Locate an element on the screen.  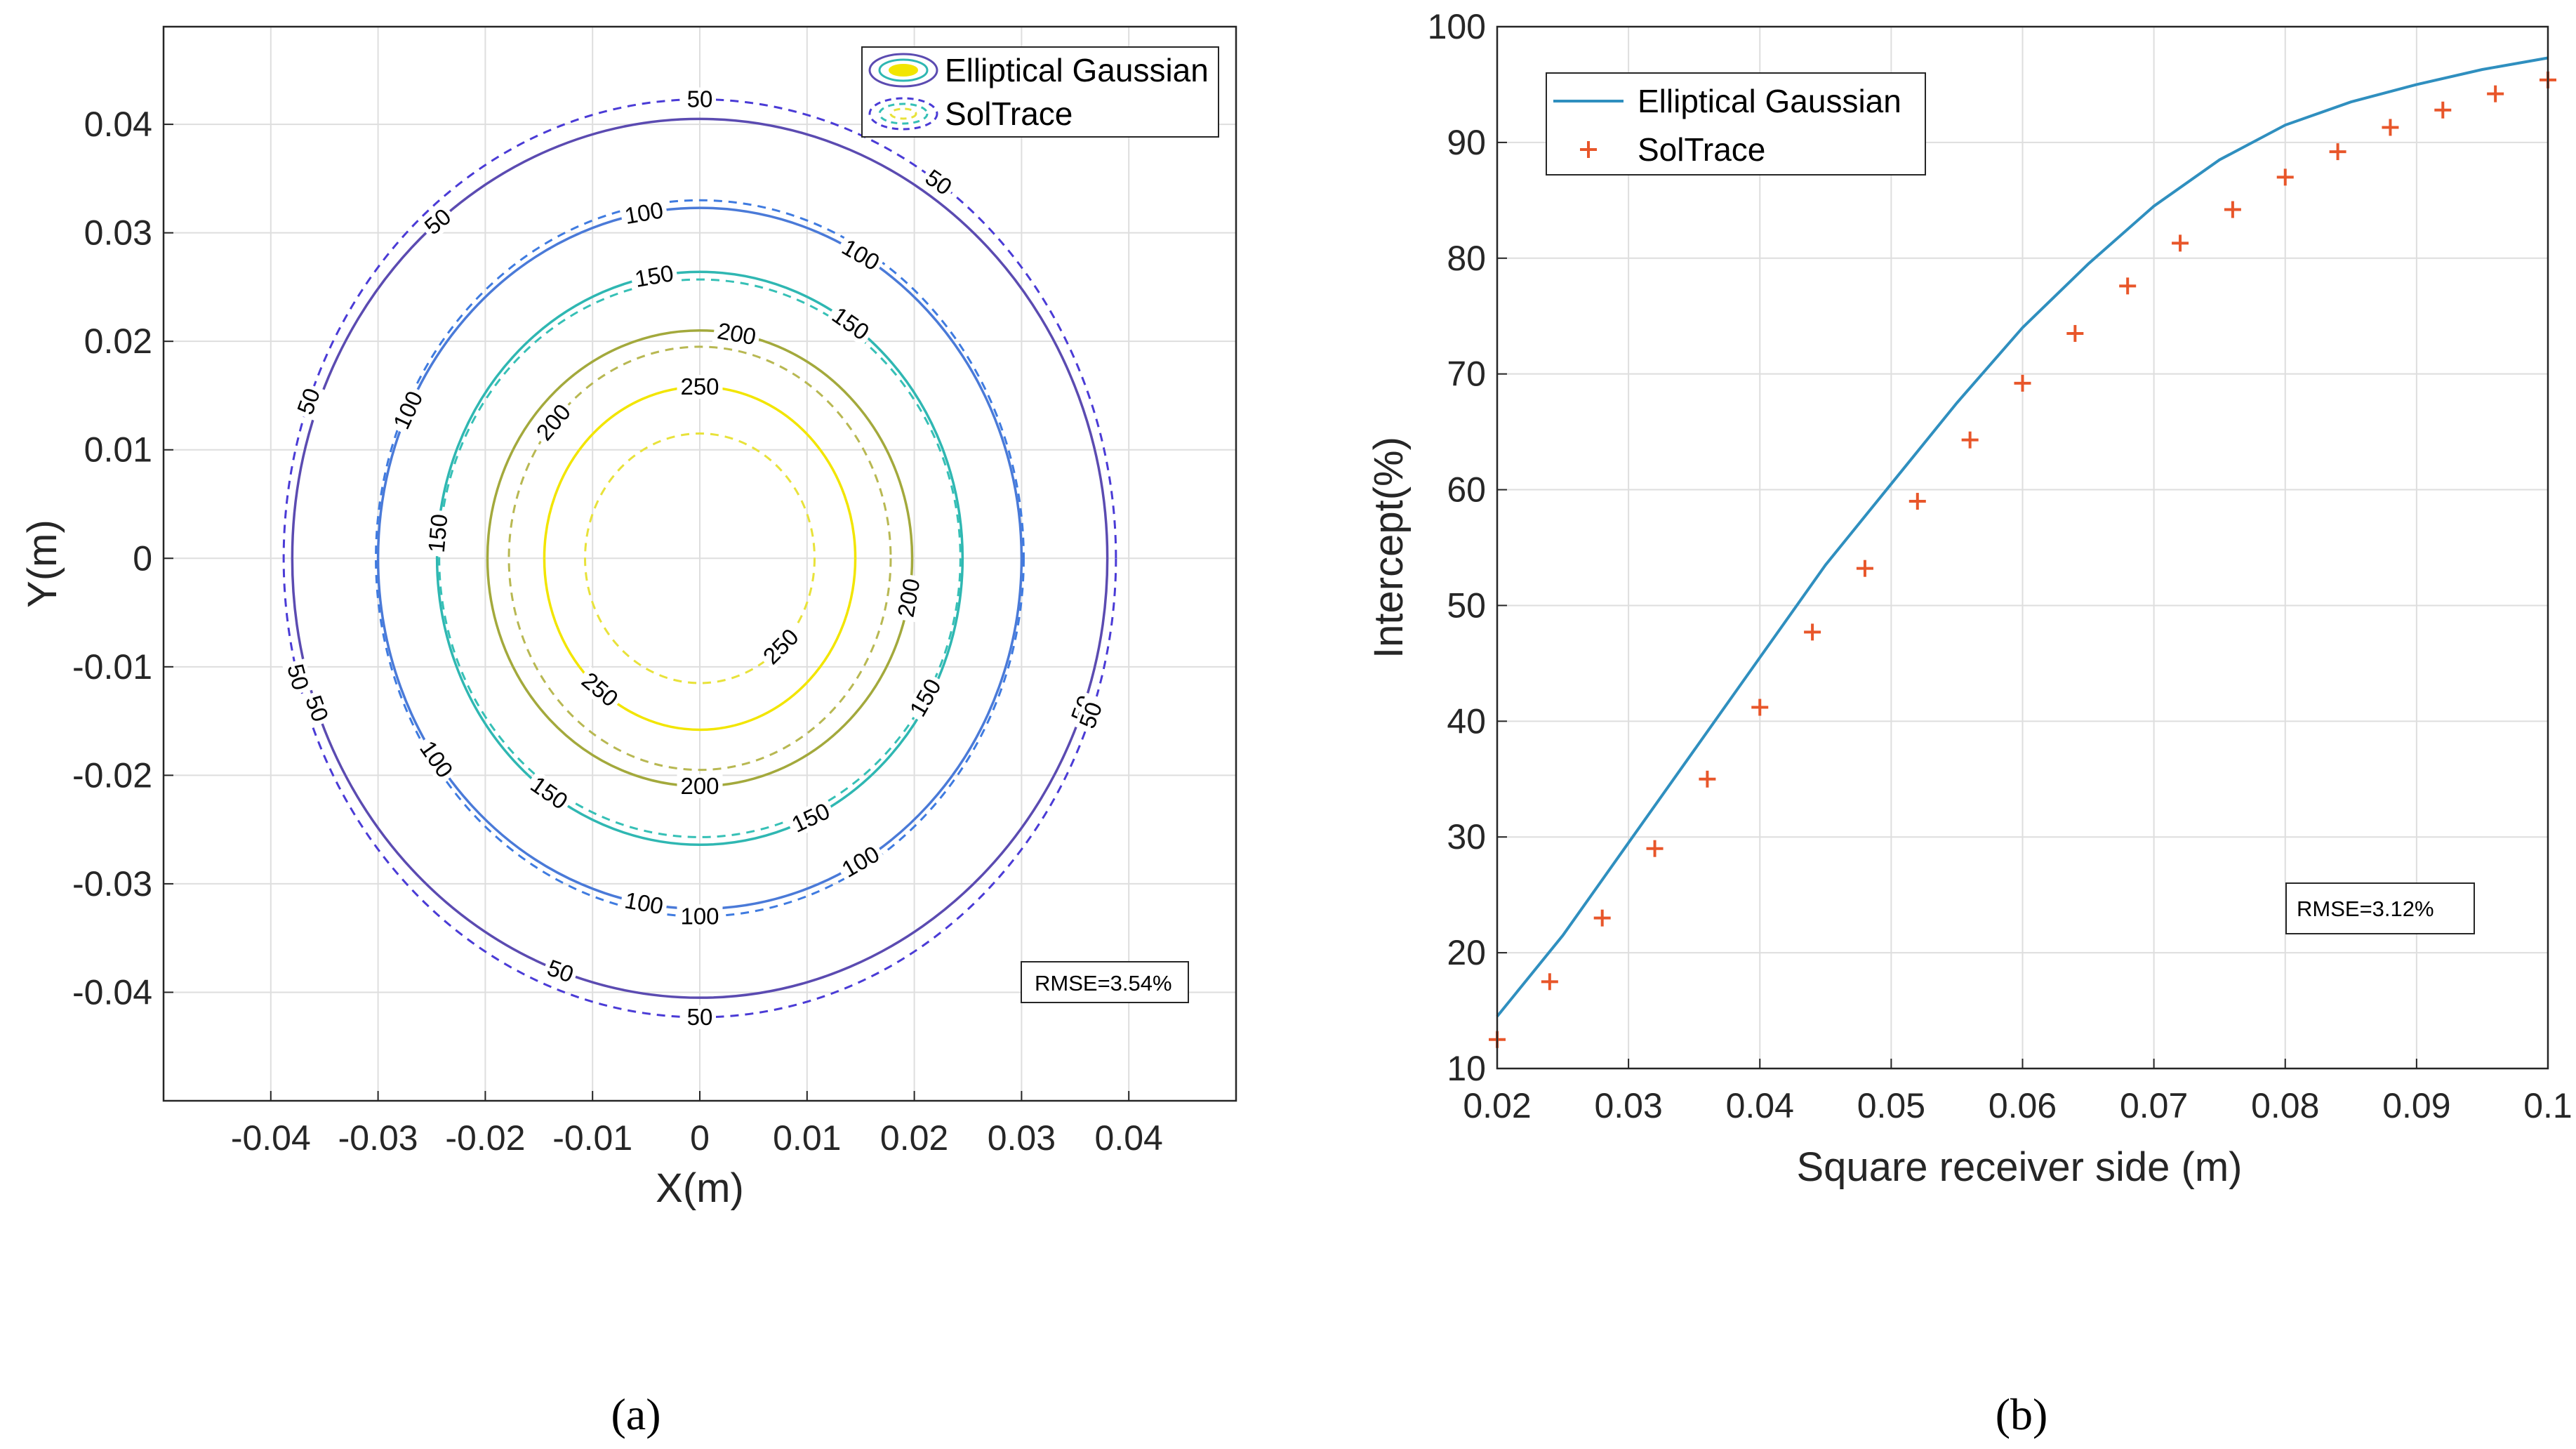
panel-a-y-tick-label: 0.01 is located at coordinates (118, 450).